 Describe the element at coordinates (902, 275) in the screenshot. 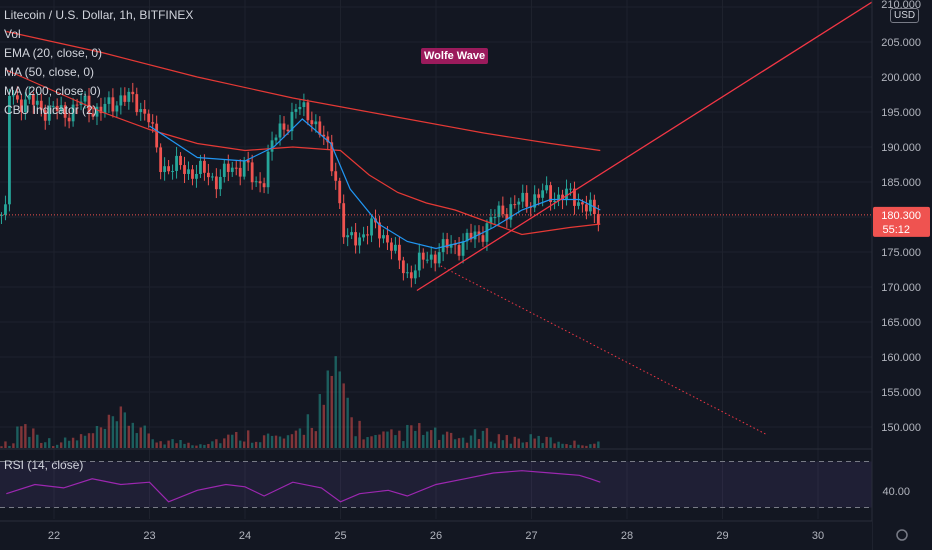

I see `price-axis-panel` at that location.